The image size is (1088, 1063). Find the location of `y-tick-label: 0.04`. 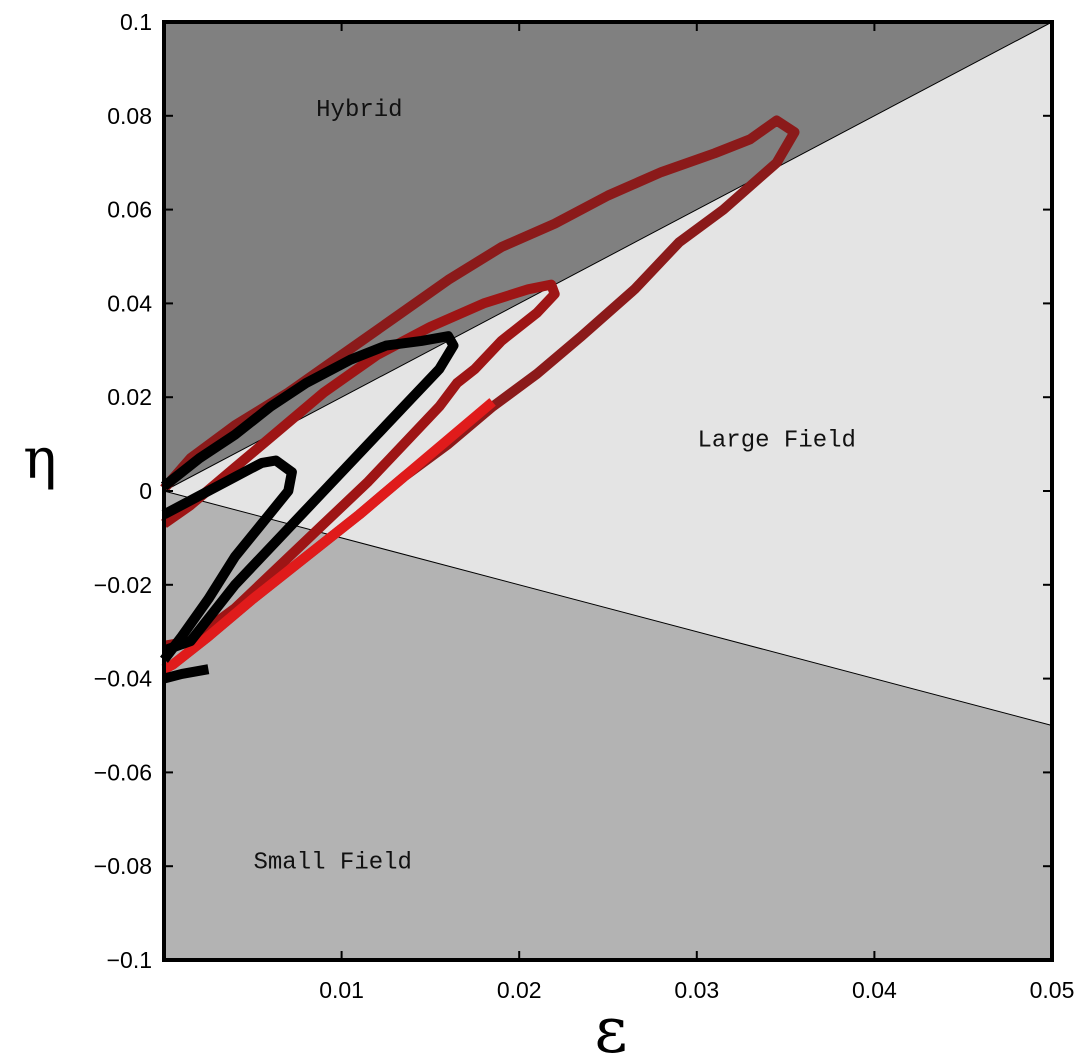

y-tick-label: 0.04 is located at coordinates (129, 303).